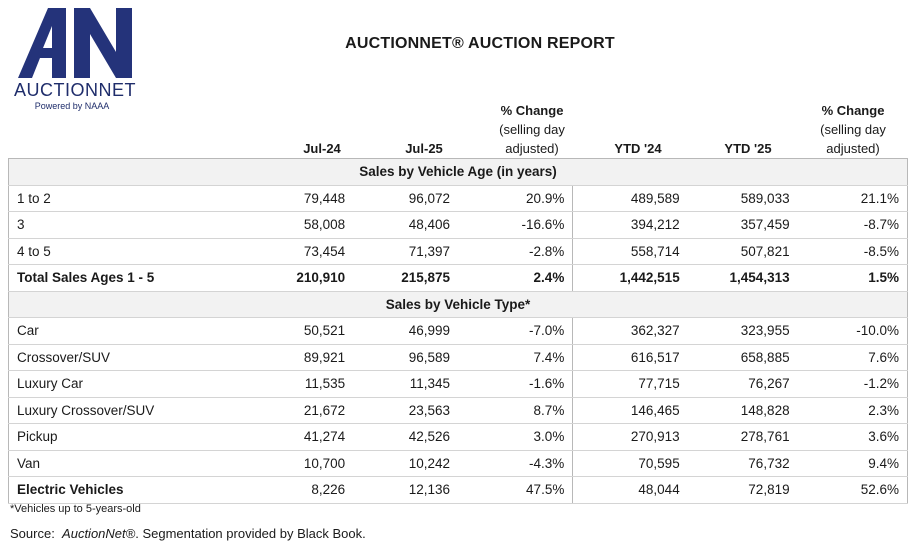 Image resolution: width=920 pixels, height=551 pixels. What do you see at coordinates (99, 533) in the screenshot?
I see `source-name: AuctionNet®` at bounding box center [99, 533].